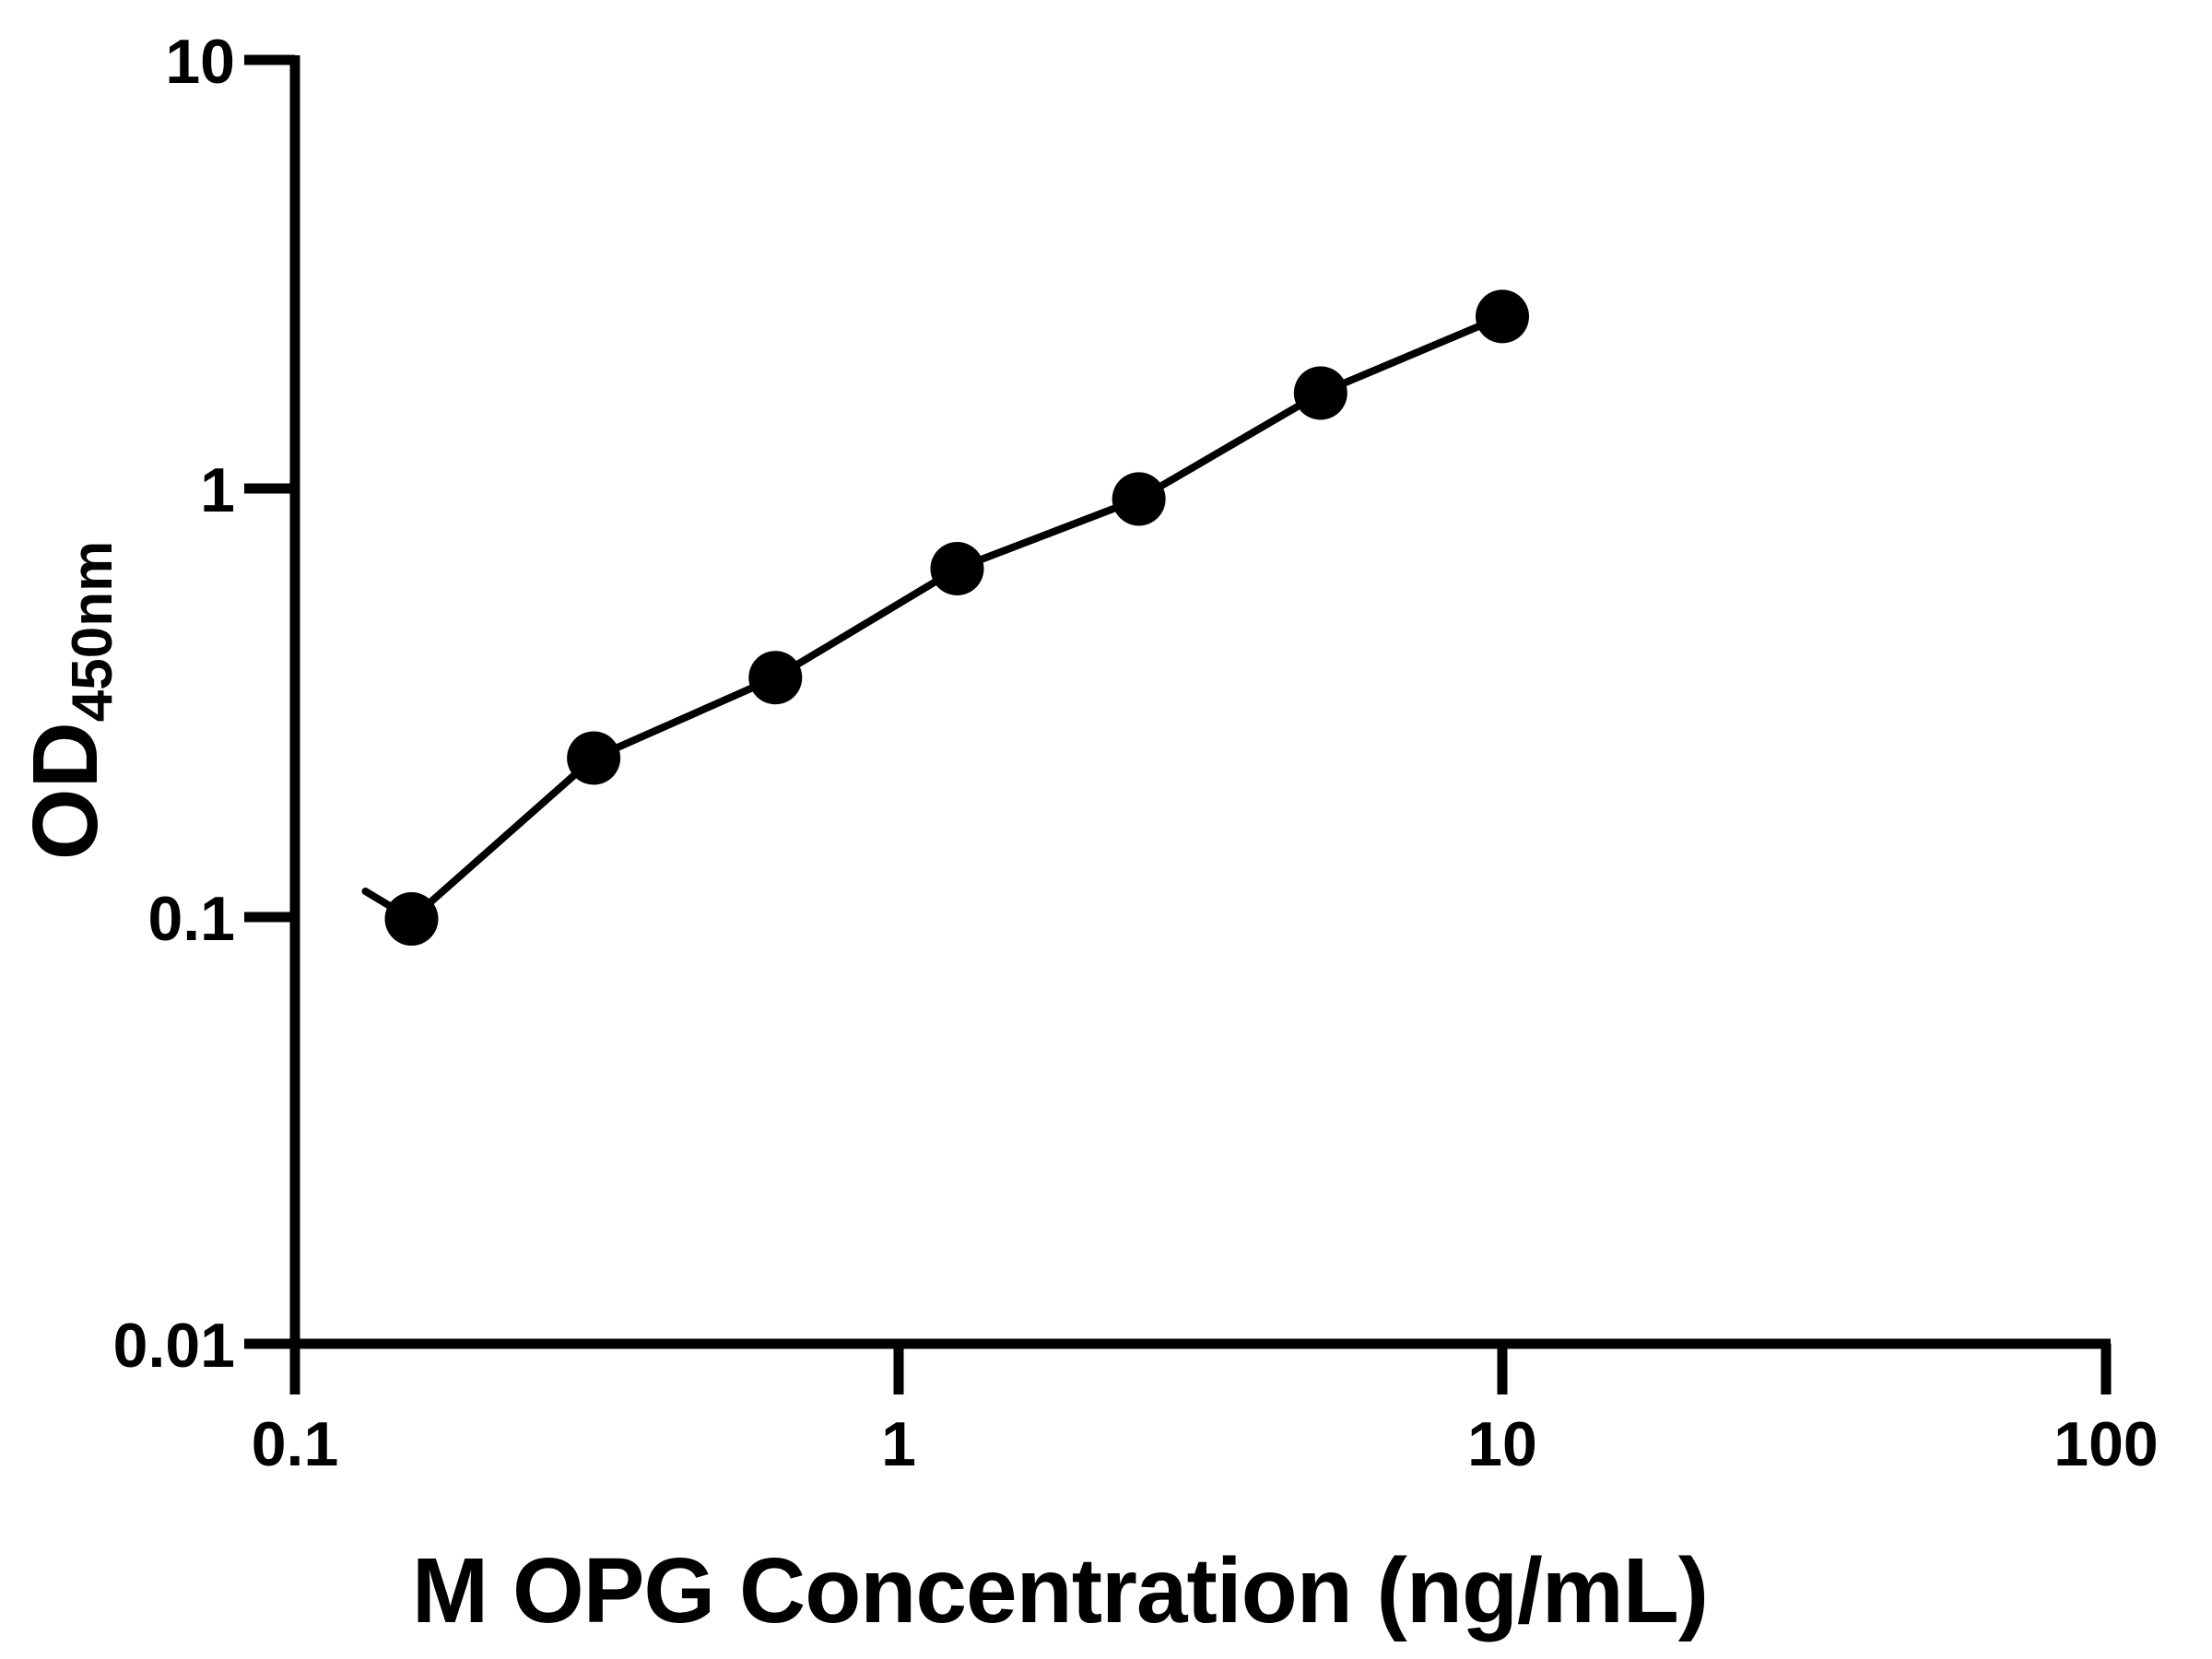  I want to click on x-axis-ticks, so click(1200, 1369).